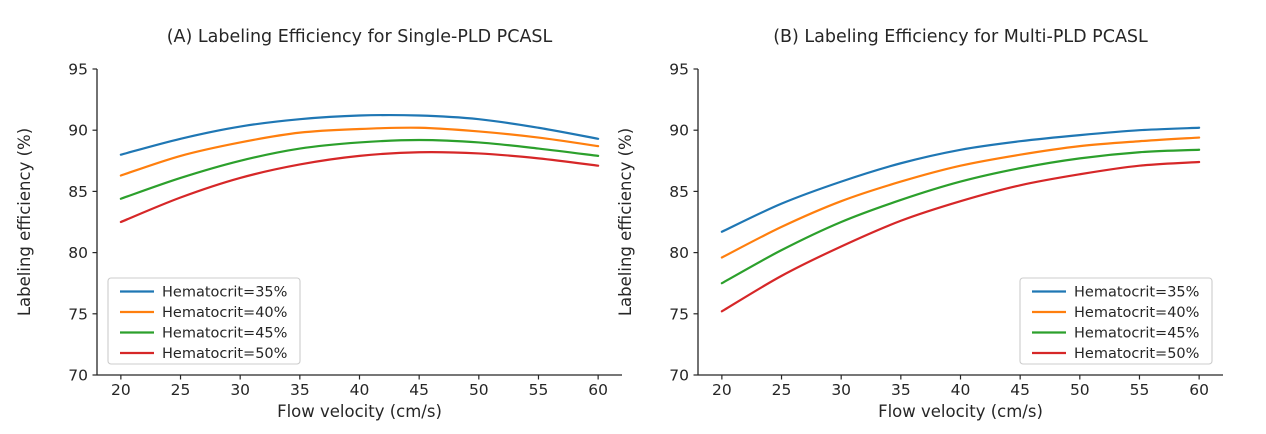  Describe the element at coordinates (625, 222) in the screenshot. I see `chart-b-ylabel: Labeling efficiency (%)` at that location.